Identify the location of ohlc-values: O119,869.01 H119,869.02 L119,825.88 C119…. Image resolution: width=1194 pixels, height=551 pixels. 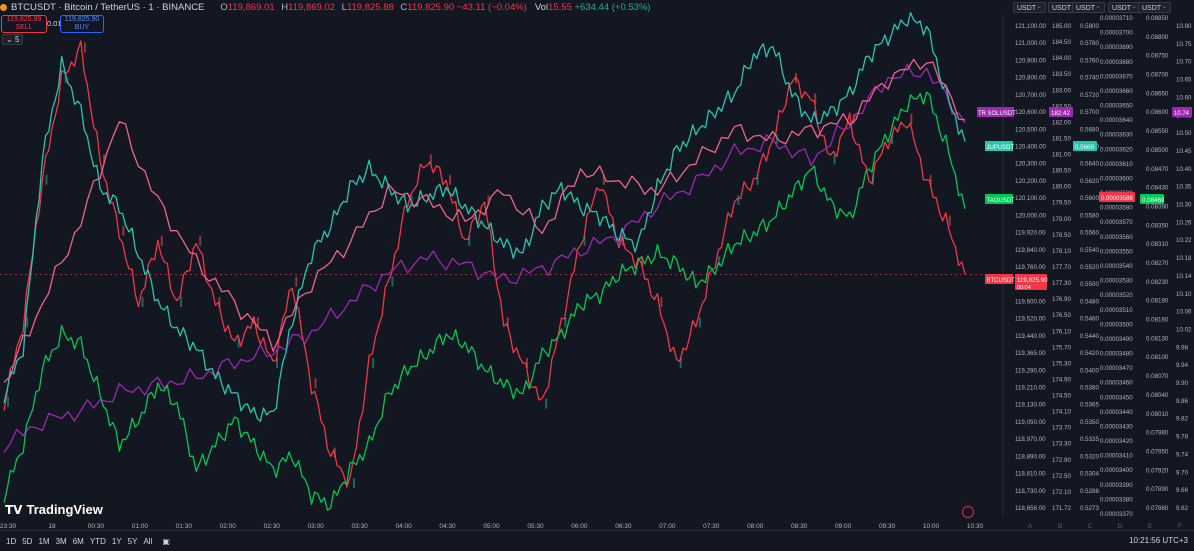
(371, 7).